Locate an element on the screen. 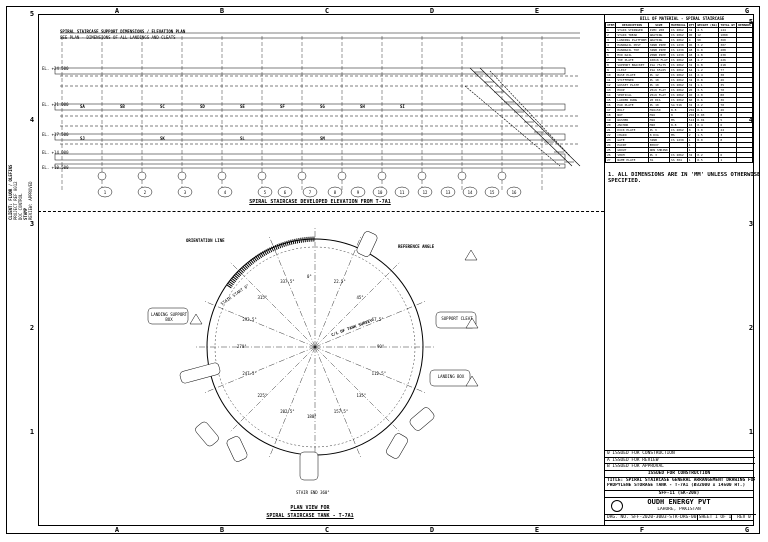 The width and height of the screenshot is (768, 542). plan-angle-label: 292.5° is located at coordinates (249, 320).